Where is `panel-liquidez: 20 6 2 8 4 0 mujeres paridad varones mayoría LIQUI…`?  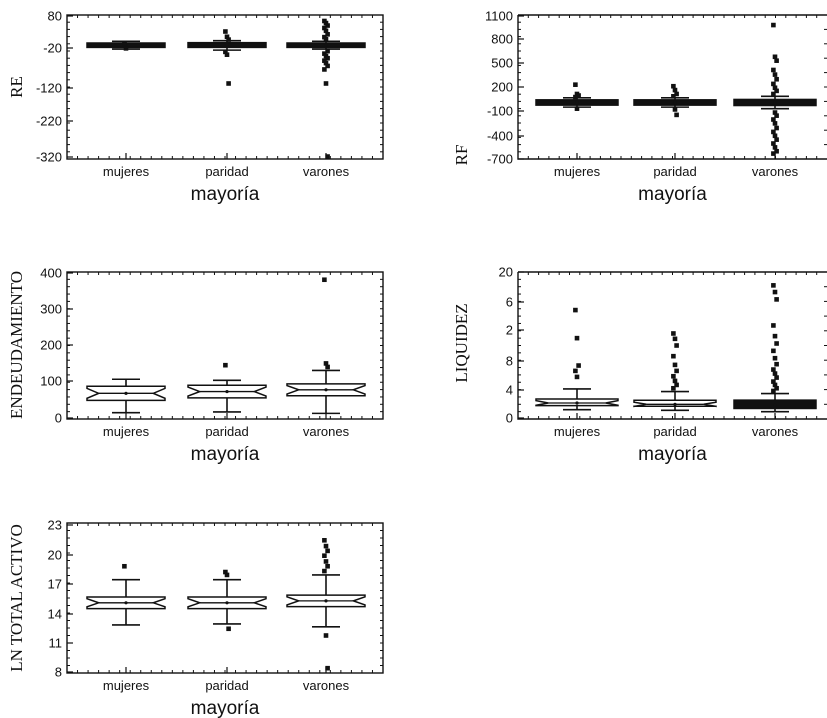
panel-liquidez: 20 6 2 8 4 0 mujeres paridad varones mayoría LIQUI… is located at coordinates (639, 365).